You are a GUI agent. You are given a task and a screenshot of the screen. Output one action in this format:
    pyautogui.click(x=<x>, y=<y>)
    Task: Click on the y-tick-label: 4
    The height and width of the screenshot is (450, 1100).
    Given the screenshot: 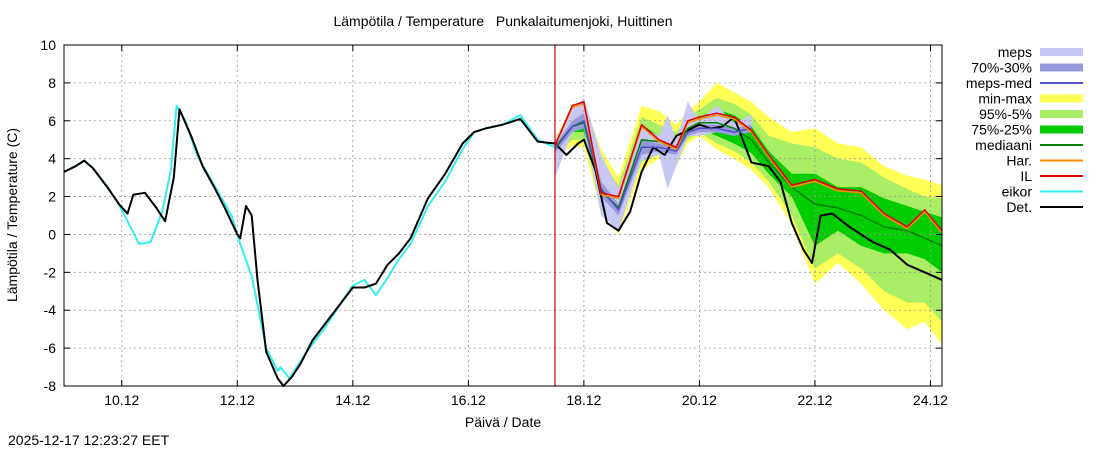 What is the action you would take?
    pyautogui.click(x=52, y=159)
    